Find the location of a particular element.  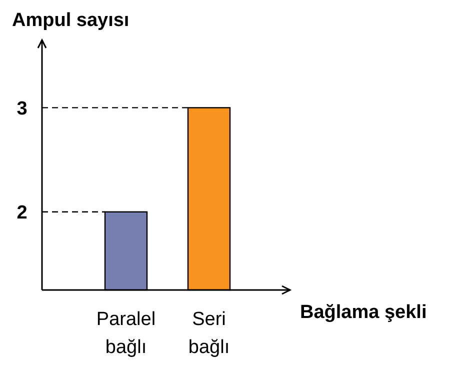

x-tick-label: Seri bağlı is located at coordinates (209, 333).